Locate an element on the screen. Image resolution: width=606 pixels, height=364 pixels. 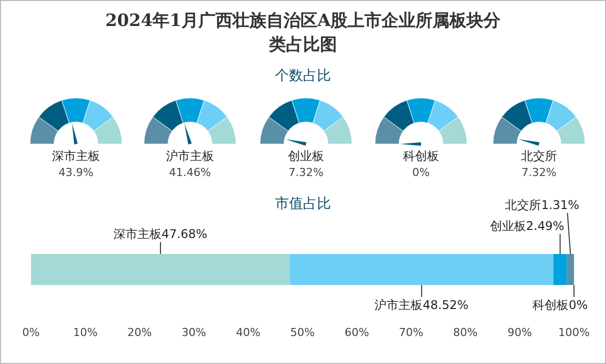
x-tick-label: 50% is located at coordinates (302, 332).